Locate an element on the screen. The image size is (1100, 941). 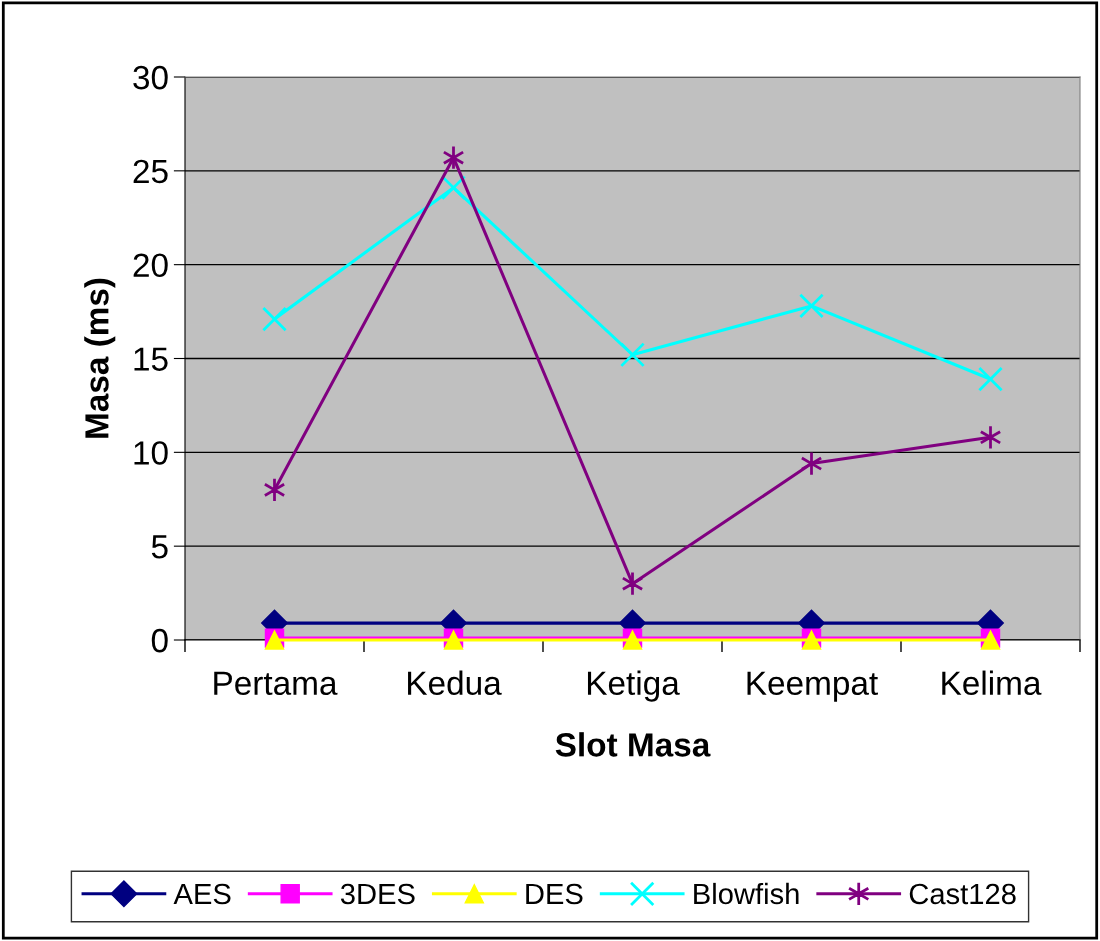
x-tick-label: Kedua is located at coordinates (455, 683).